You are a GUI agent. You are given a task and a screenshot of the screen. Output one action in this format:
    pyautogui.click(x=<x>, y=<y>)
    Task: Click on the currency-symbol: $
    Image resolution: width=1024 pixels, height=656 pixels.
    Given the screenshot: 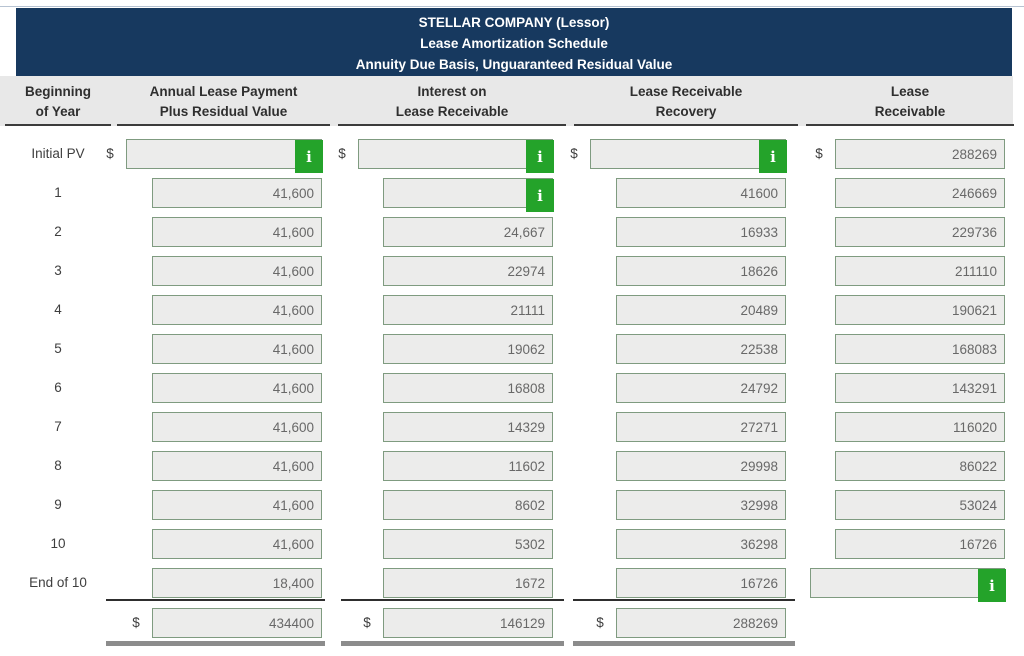 What is the action you would take?
    pyautogui.click(x=342, y=153)
    